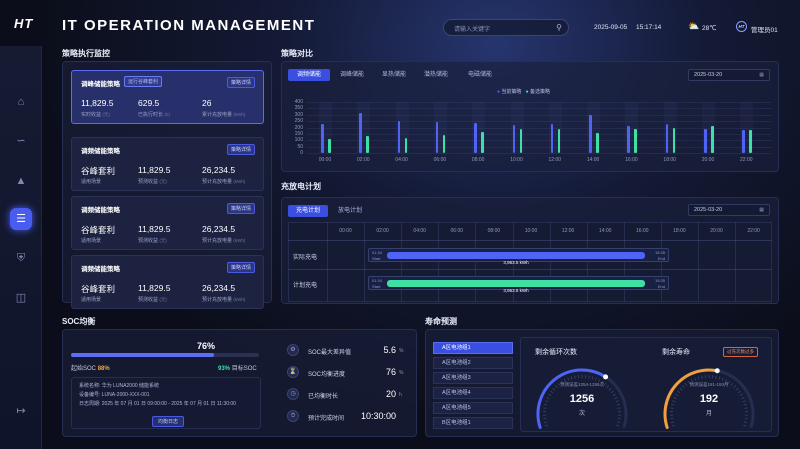  Describe the element at coordinates (472, 30) in the screenshot. I see `search-placeholder: 请输入关键字` at that location.